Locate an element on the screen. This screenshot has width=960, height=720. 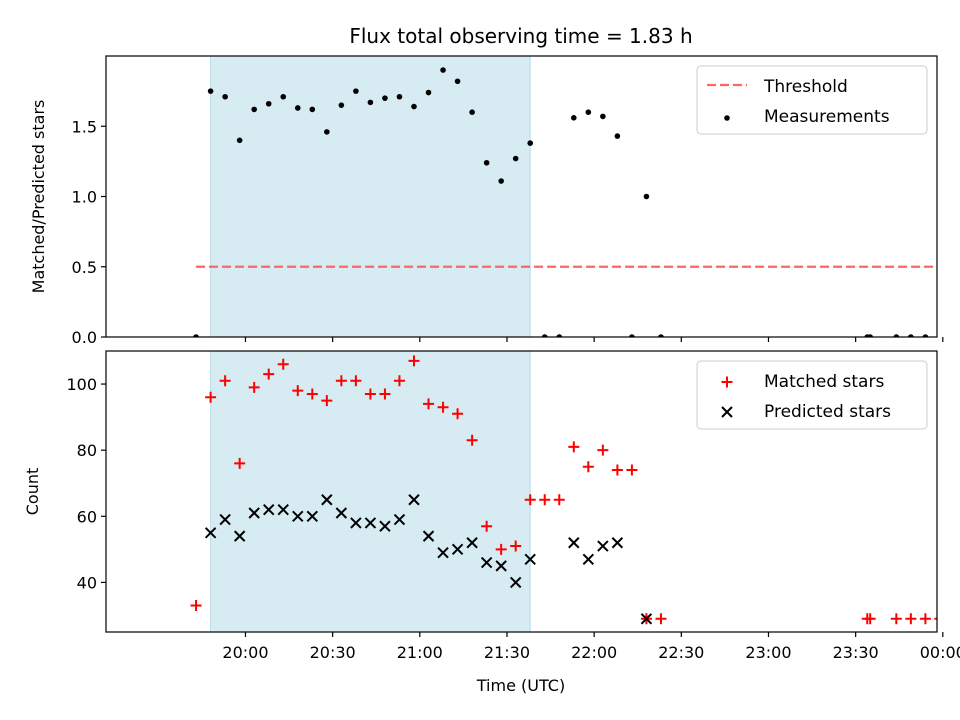
legend-label: Measurements is located at coordinates (827, 117).